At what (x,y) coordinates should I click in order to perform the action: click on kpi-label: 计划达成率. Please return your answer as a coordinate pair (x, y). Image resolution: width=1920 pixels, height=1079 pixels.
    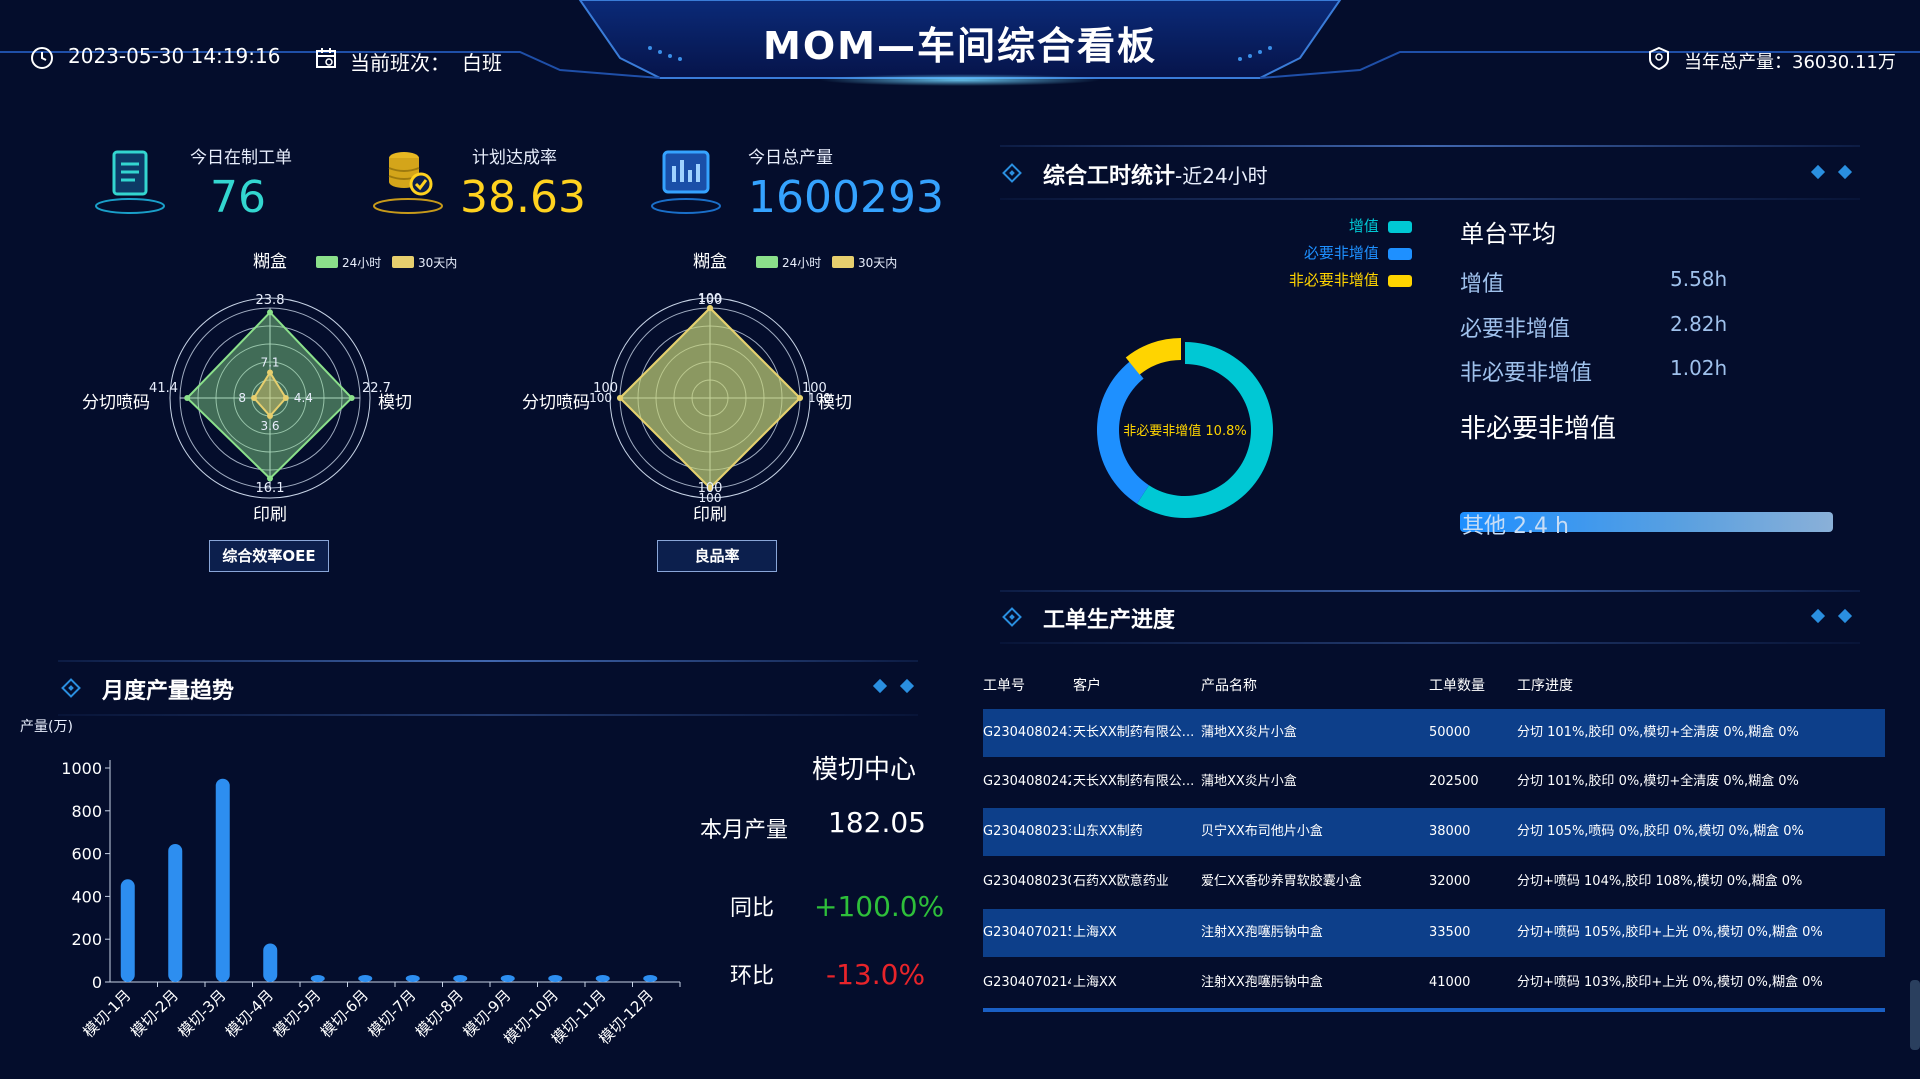
    Looking at the image, I should click on (514, 158).